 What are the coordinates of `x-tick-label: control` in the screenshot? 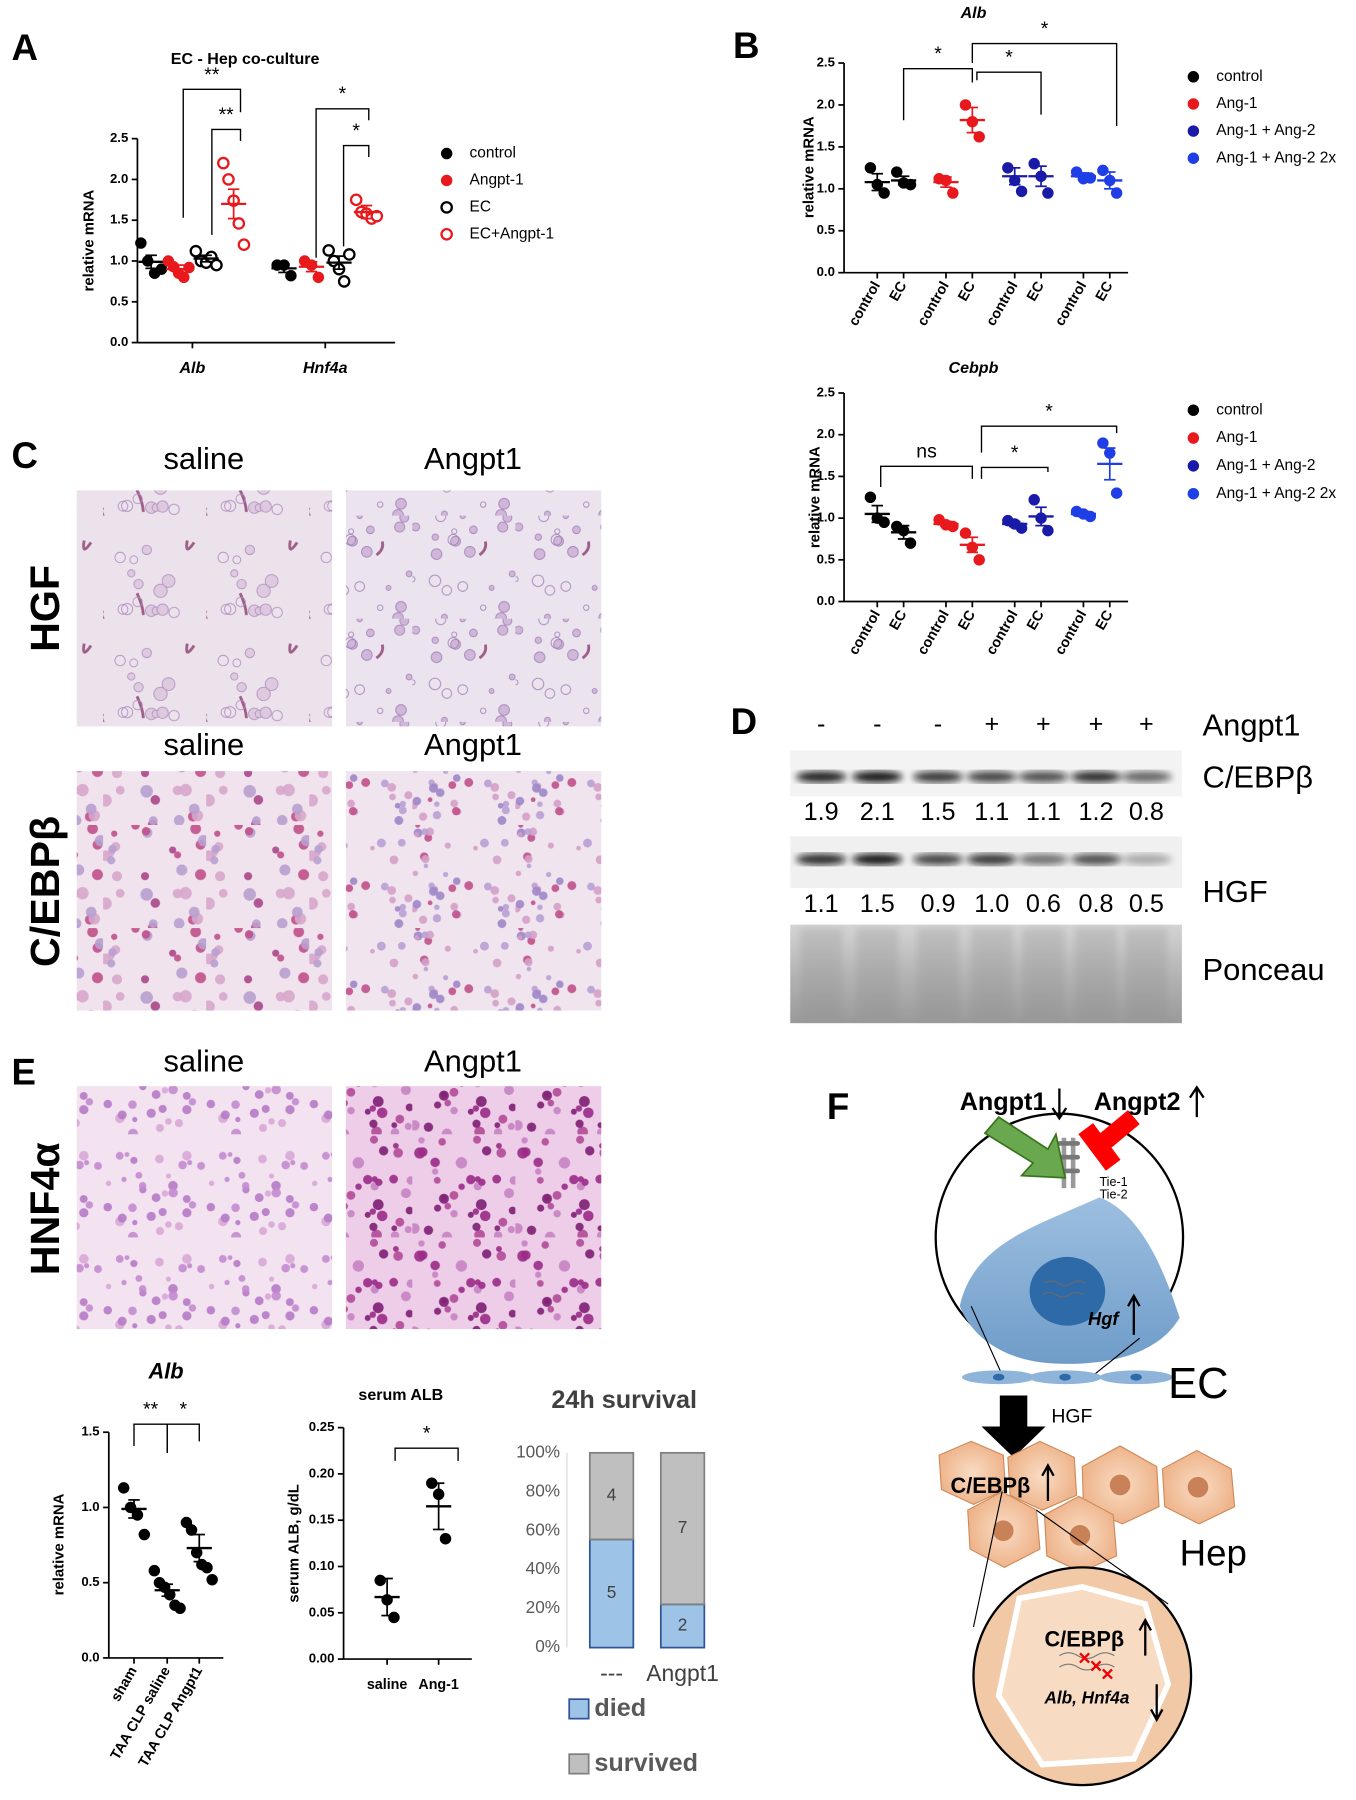 It's located at (1071, 304).